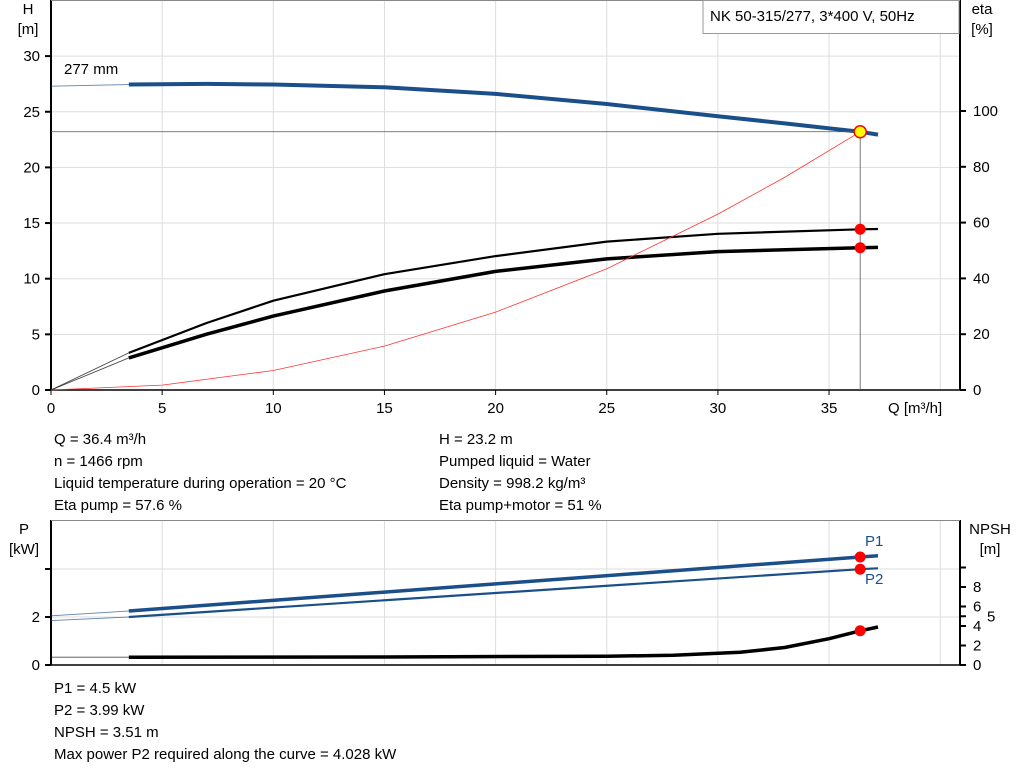  What do you see at coordinates (982, 29) in the screenshot?
I see `y2-axis-label: [%]` at bounding box center [982, 29].